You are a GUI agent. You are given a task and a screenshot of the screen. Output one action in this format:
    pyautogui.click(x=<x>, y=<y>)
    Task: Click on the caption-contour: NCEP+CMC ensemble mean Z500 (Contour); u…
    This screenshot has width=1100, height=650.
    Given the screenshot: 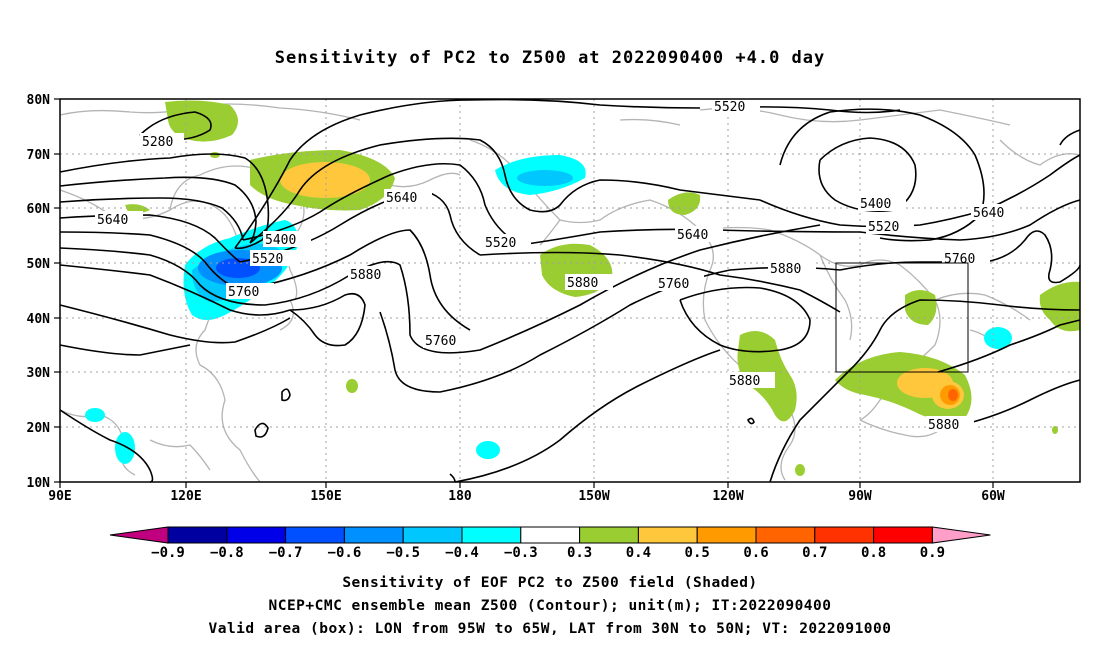 What is the action you would take?
    pyautogui.click(x=550, y=606)
    